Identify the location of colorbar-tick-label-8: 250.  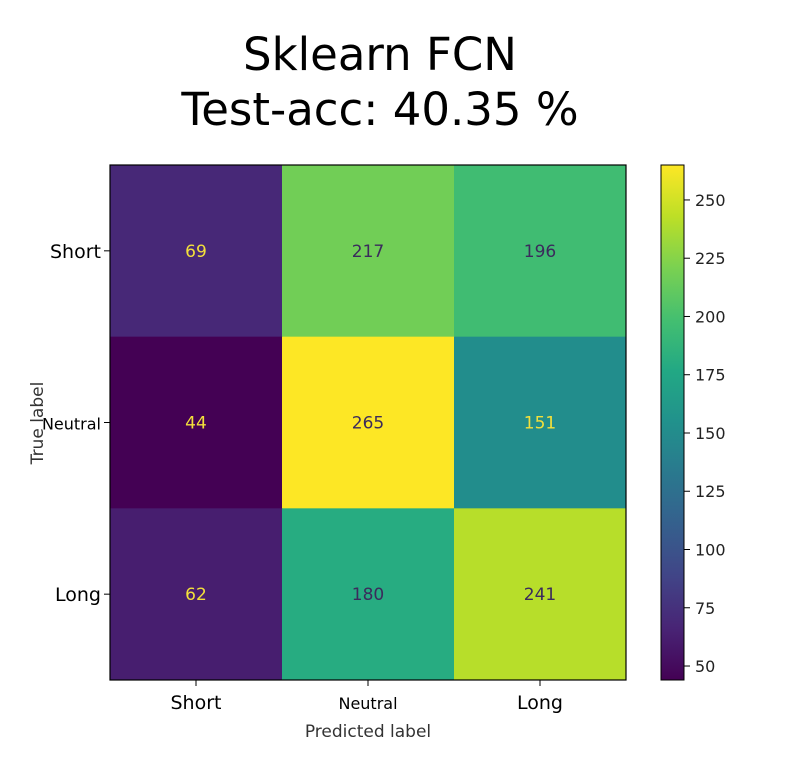
(710, 200).